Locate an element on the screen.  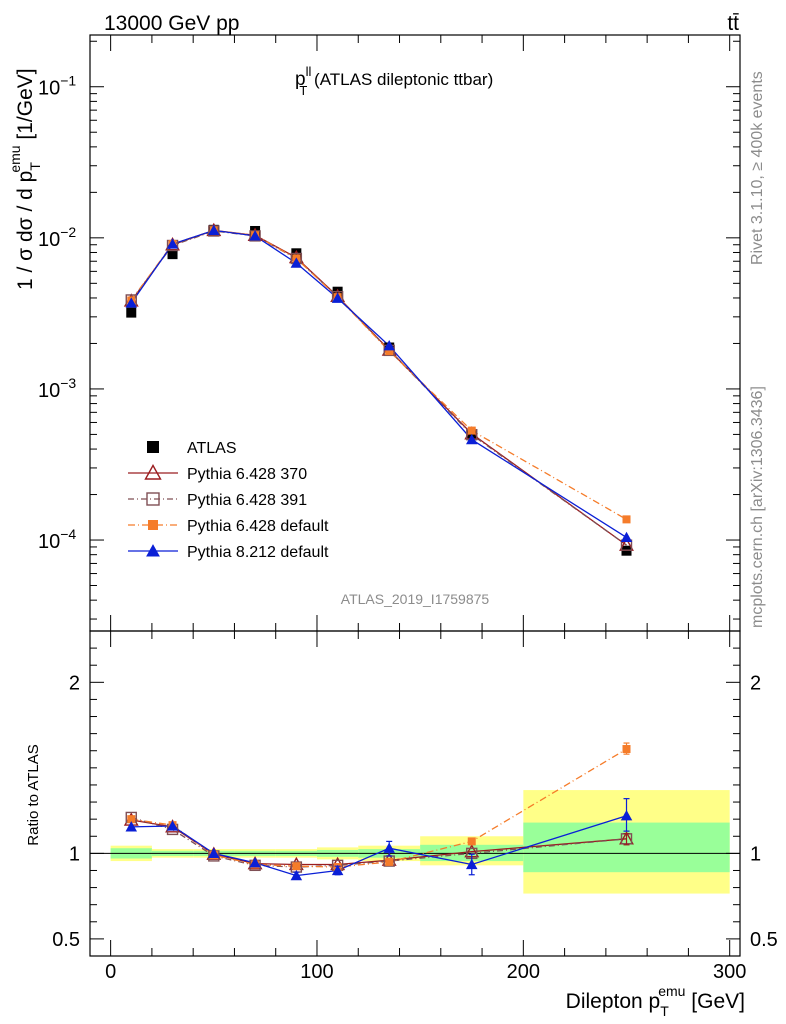
y-axis-label-text: 1 / σ dσ / d p is located at coordinates (25, 230).